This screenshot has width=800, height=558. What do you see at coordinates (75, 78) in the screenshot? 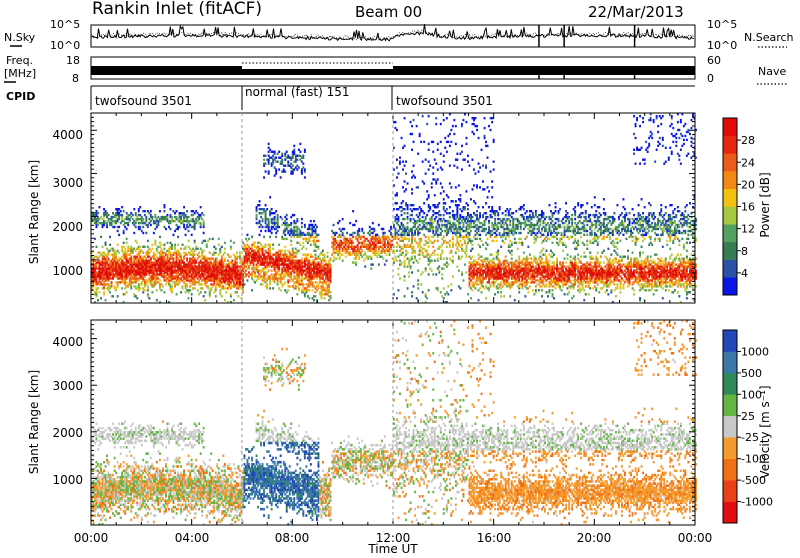
I see `freq-tick-bottom: 8` at bounding box center [75, 78].